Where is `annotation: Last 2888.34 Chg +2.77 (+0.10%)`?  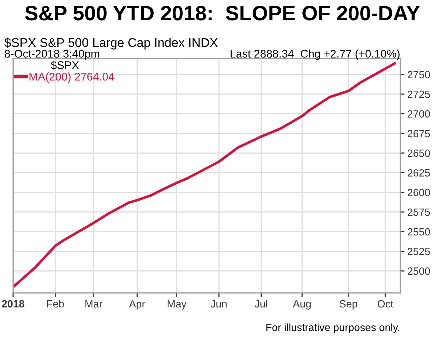 annotation: Last 2888.34 Chg +2.77 (+0.10%) is located at coordinates (315, 55).